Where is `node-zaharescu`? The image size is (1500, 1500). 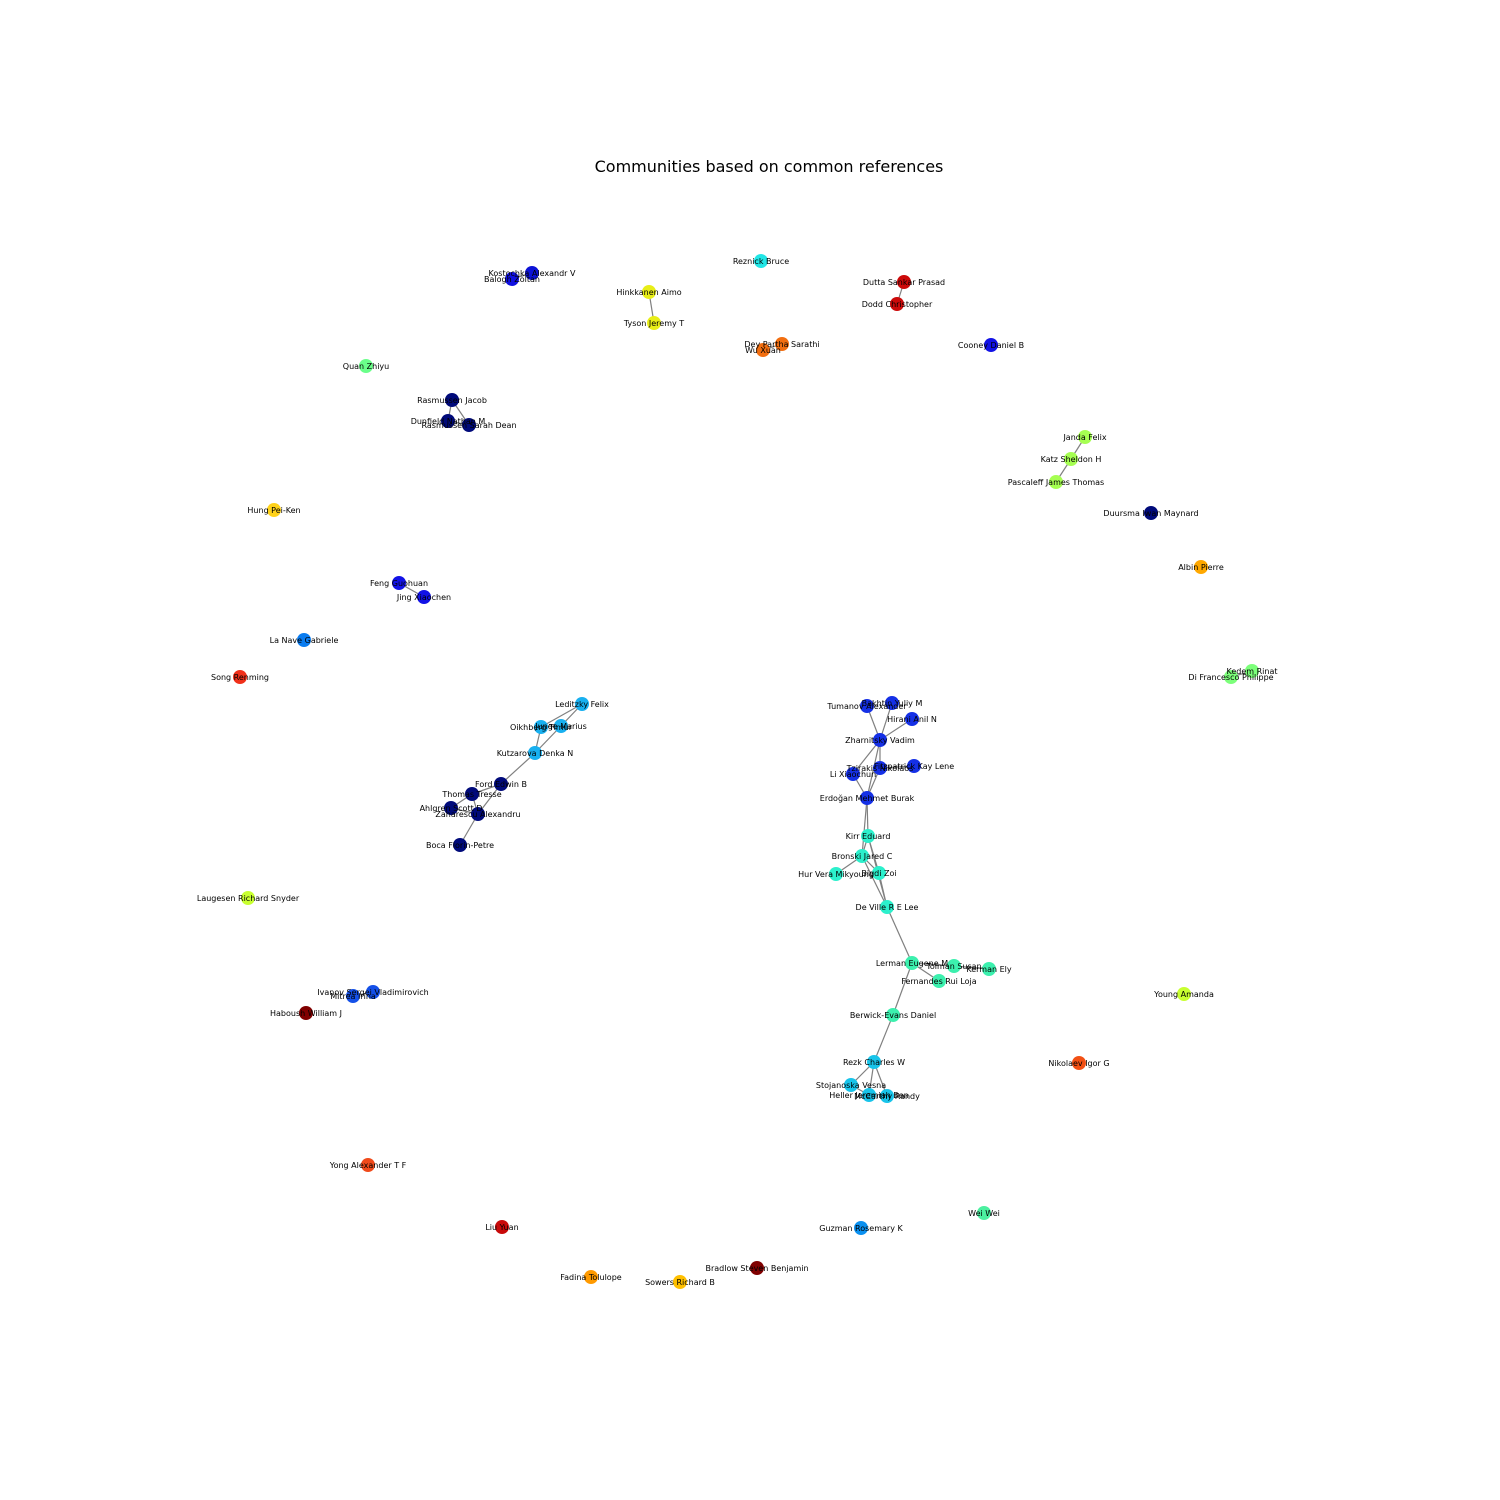 node-zaharescu is located at coordinates (478, 814).